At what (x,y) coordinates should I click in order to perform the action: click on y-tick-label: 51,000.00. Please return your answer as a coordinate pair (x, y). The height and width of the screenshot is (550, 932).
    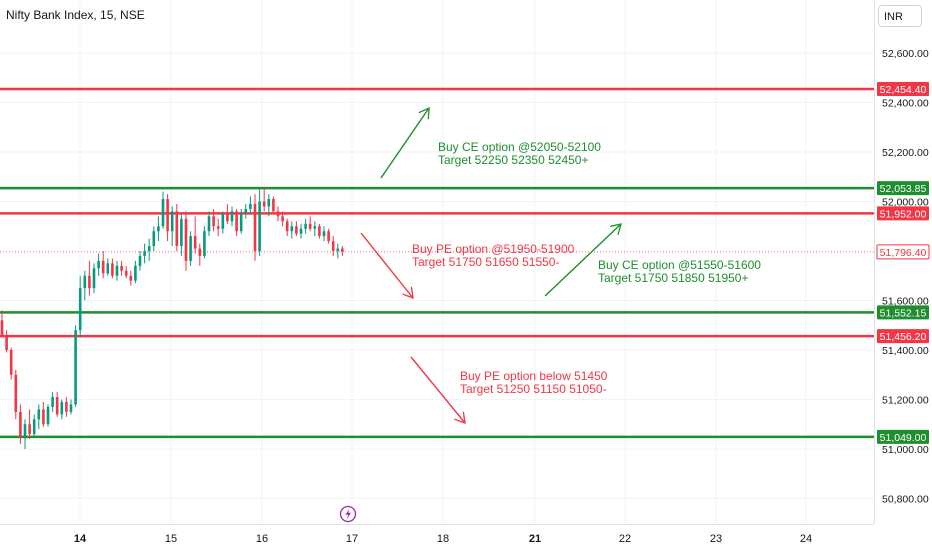
    Looking at the image, I should click on (905, 450).